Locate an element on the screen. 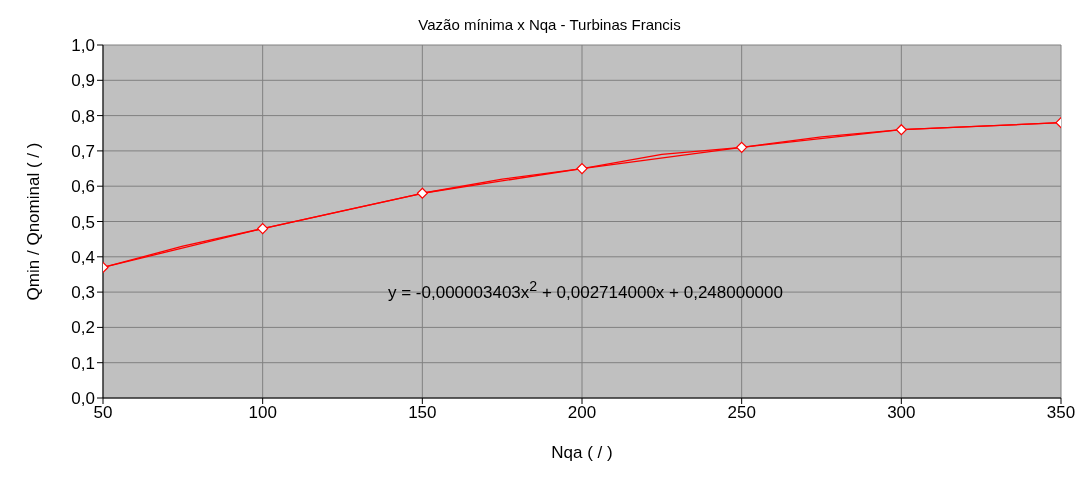 The image size is (1083, 502). x-tick-label: 100 is located at coordinates (262, 413).